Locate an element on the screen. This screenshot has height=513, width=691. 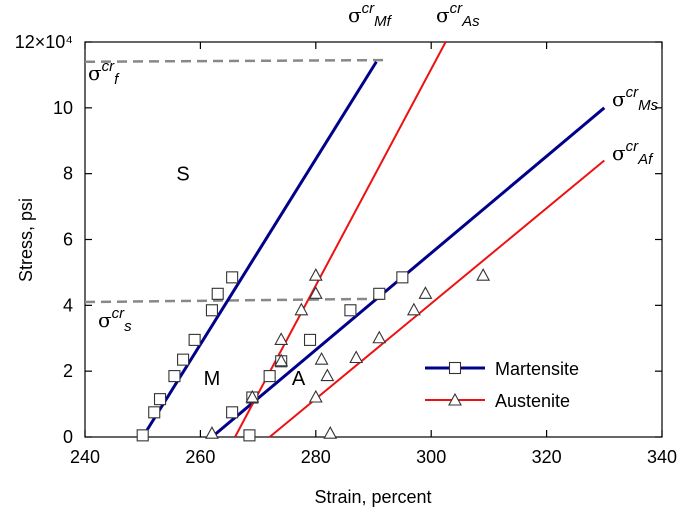
label-sigma-cr-f: σcrf is located at coordinates (104, 73).